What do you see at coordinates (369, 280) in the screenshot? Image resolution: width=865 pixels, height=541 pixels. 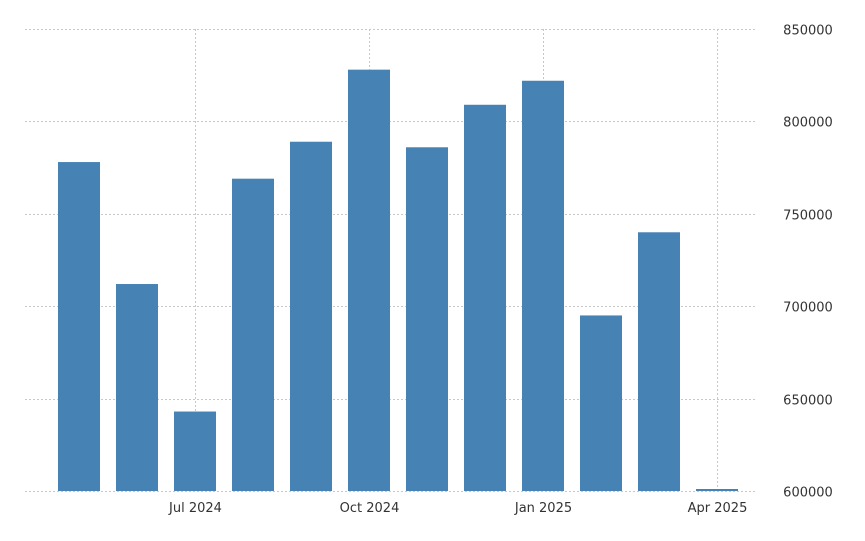 I see `bar-oct-2024` at bounding box center [369, 280].